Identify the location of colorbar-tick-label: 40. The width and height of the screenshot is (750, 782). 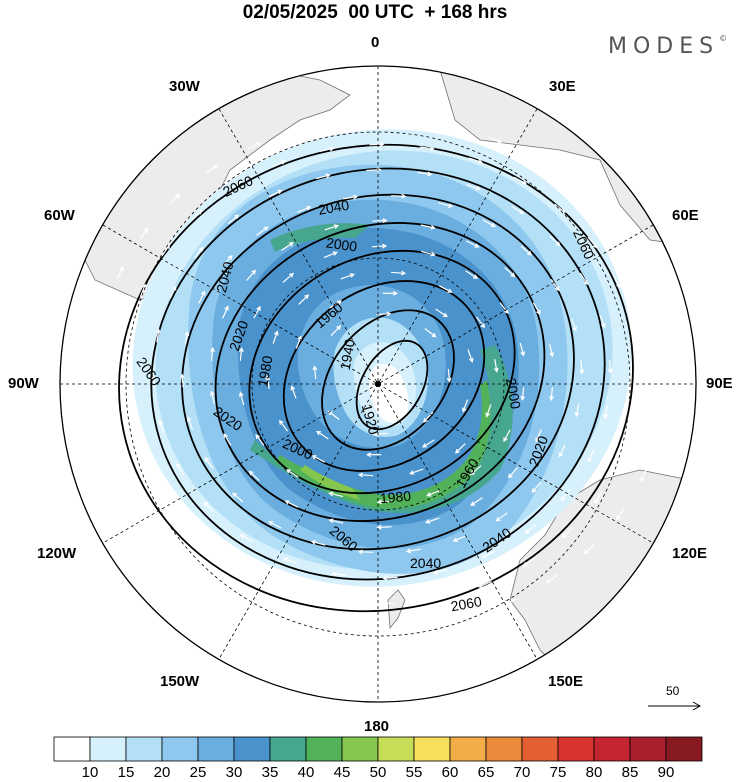
(306, 772).